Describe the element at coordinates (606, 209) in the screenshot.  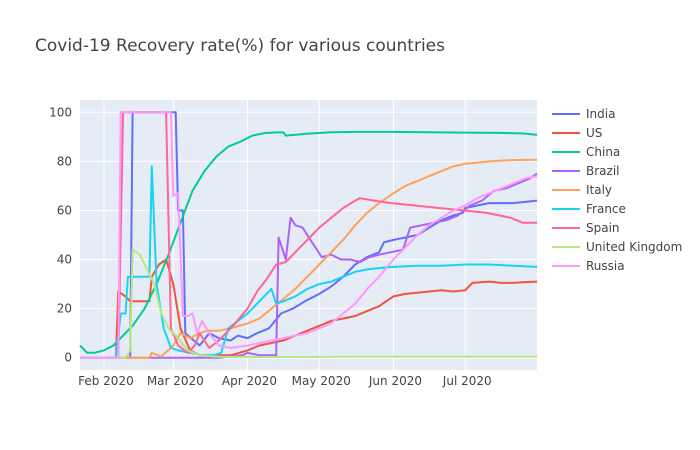
I see `legend-label: France` at that location.